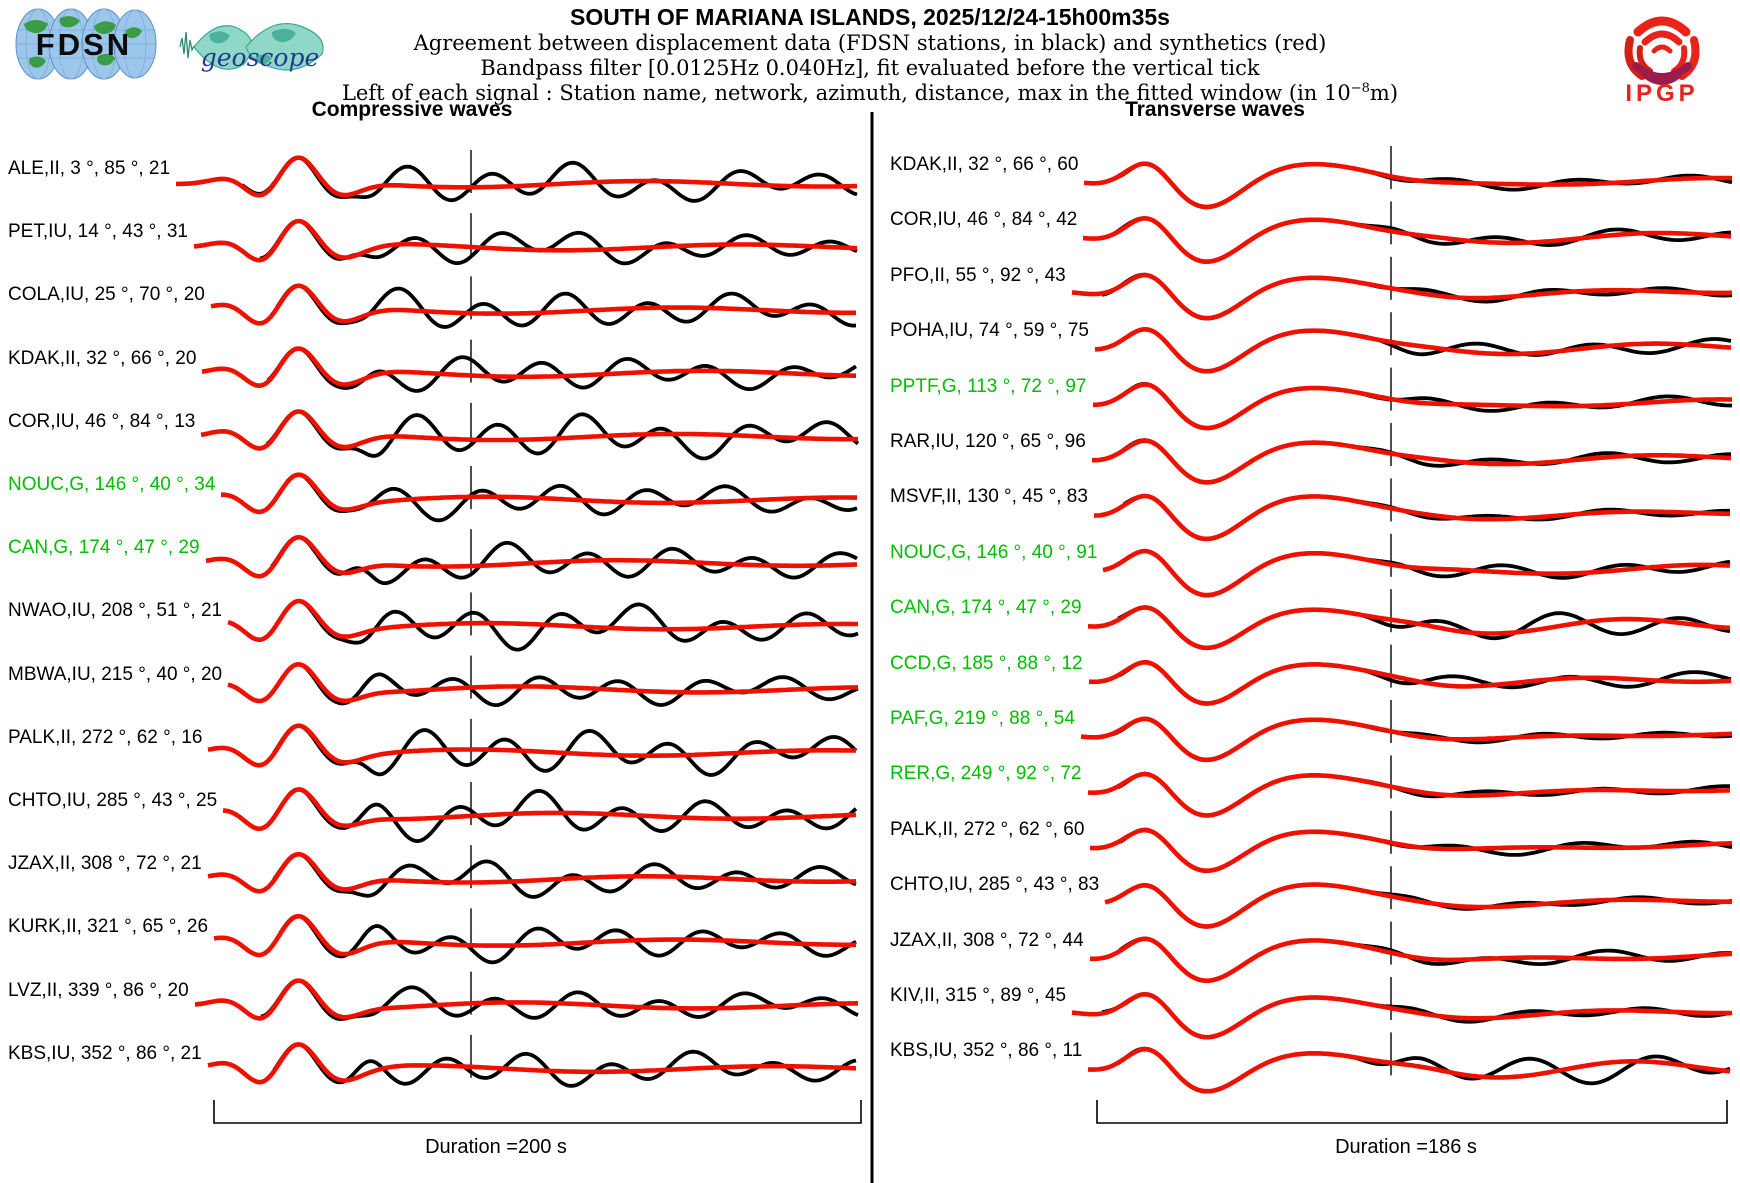 This screenshot has height=1183, width=1740. Describe the element at coordinates (564, 875) in the screenshot. I see `trace-data-jzax-p` at that location.